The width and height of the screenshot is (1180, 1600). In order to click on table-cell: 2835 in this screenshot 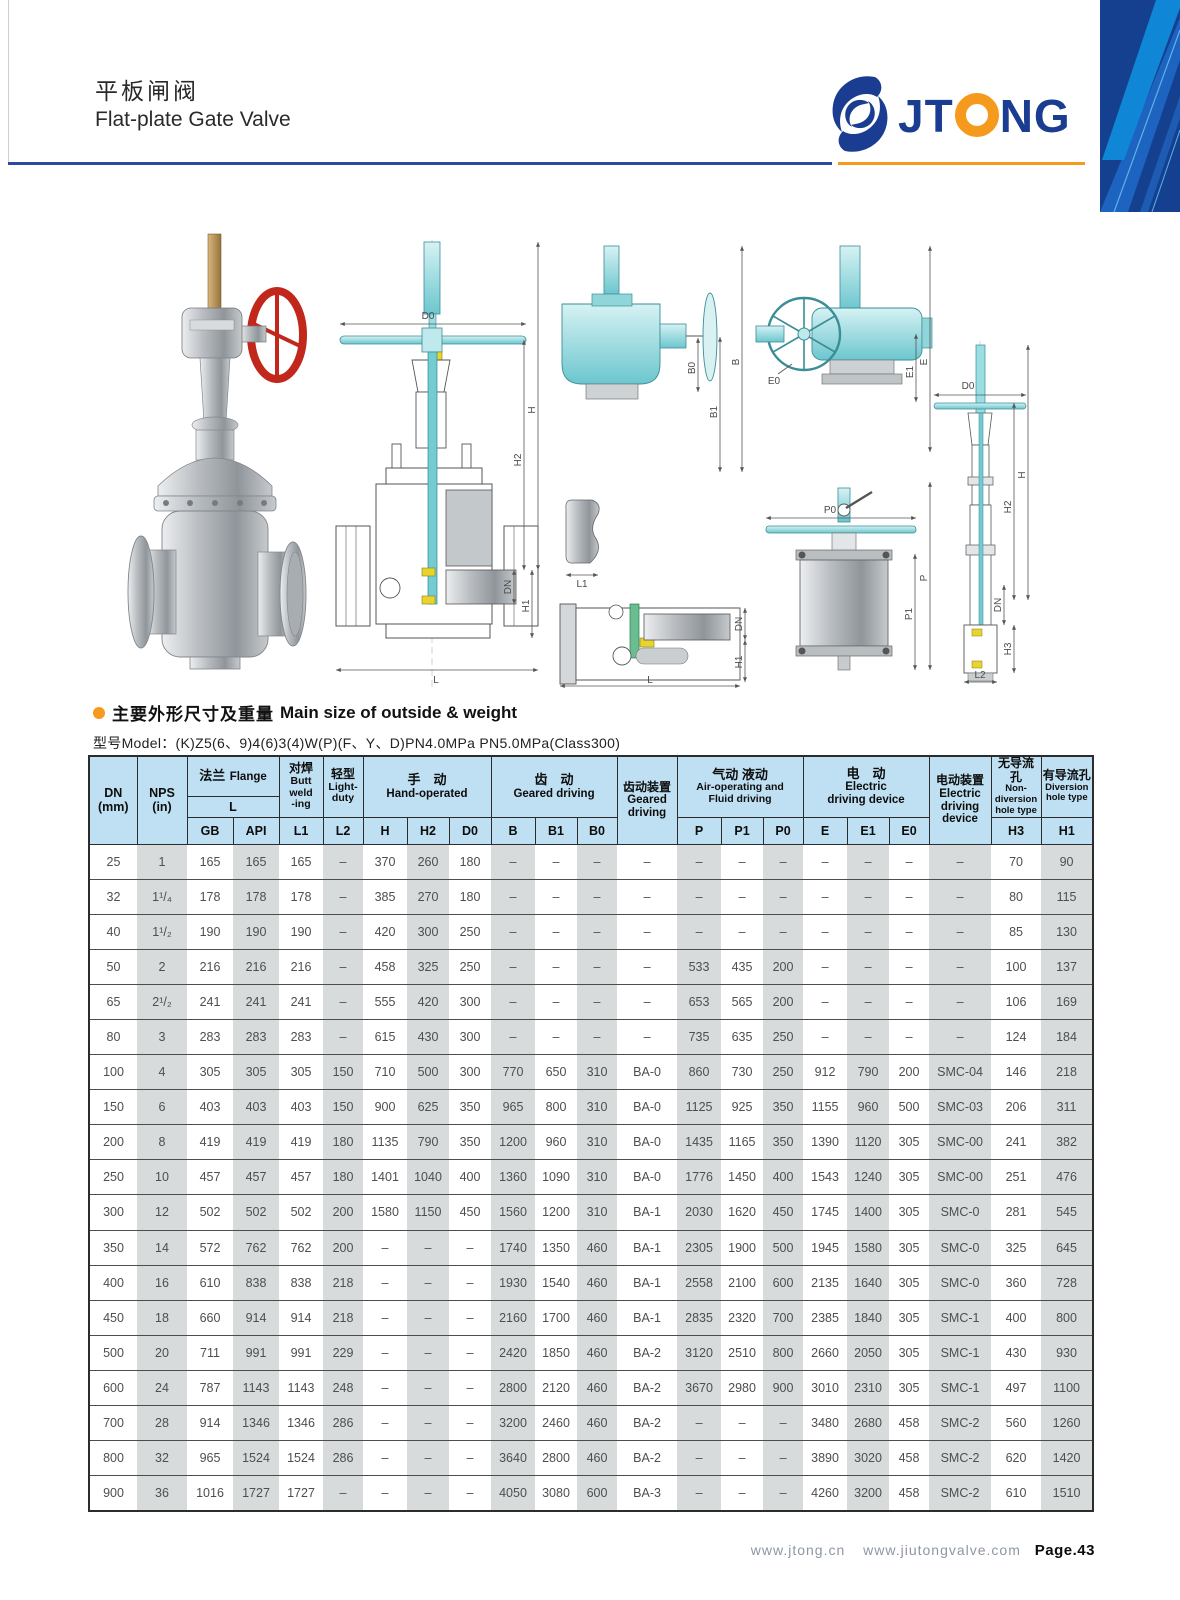, I will do `click(699, 1318)`.